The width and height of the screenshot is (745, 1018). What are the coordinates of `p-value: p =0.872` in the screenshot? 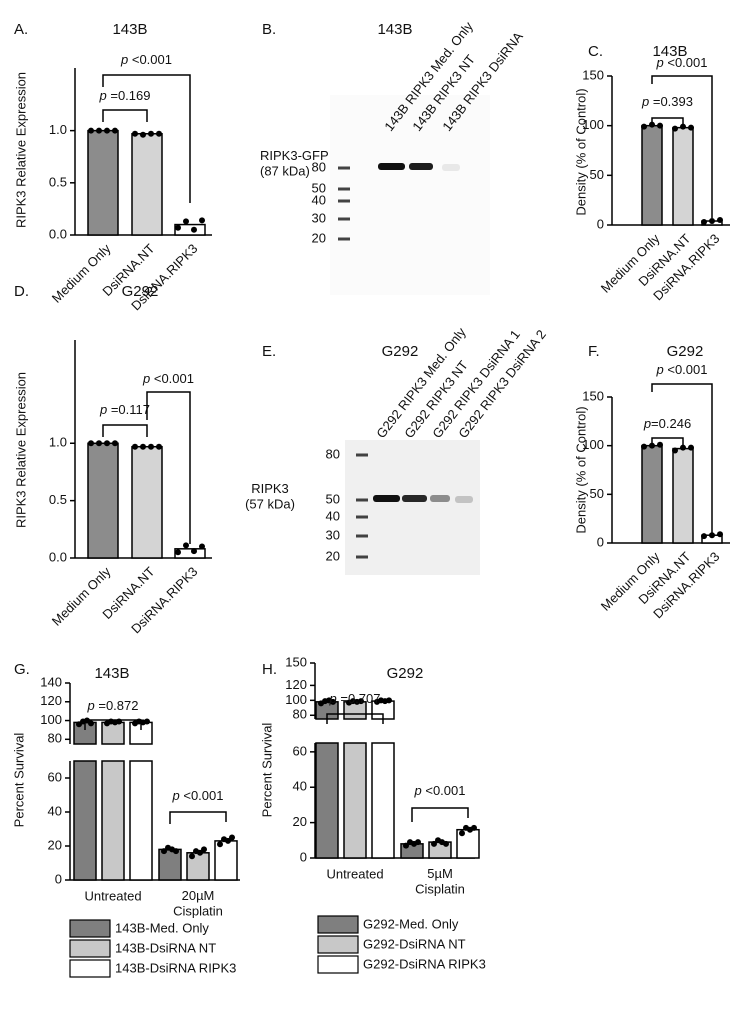 It's located at (113, 705).